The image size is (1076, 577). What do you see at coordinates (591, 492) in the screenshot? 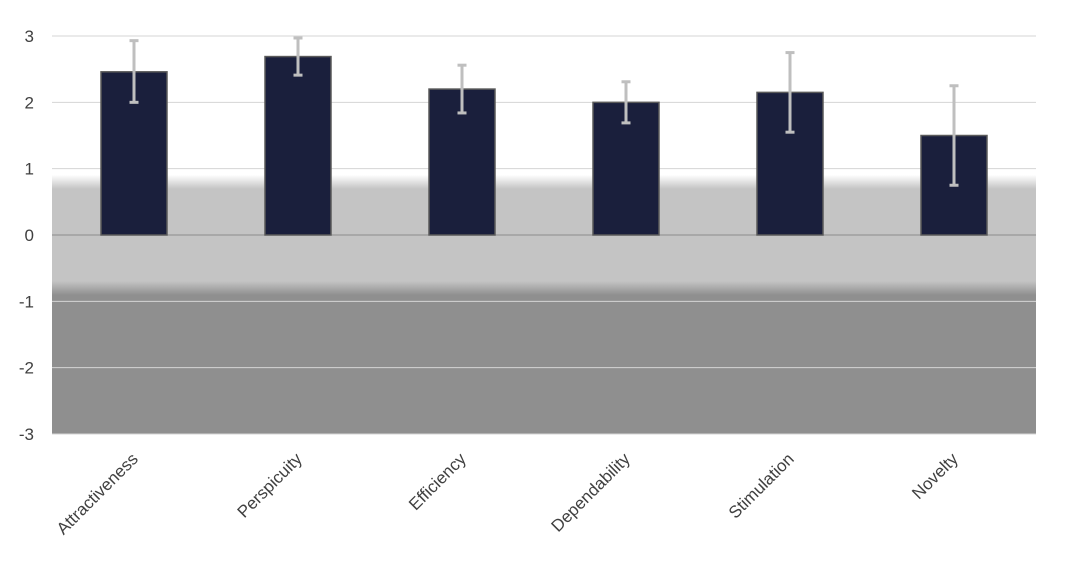
I see `x-tick-label: Dependability` at bounding box center [591, 492].